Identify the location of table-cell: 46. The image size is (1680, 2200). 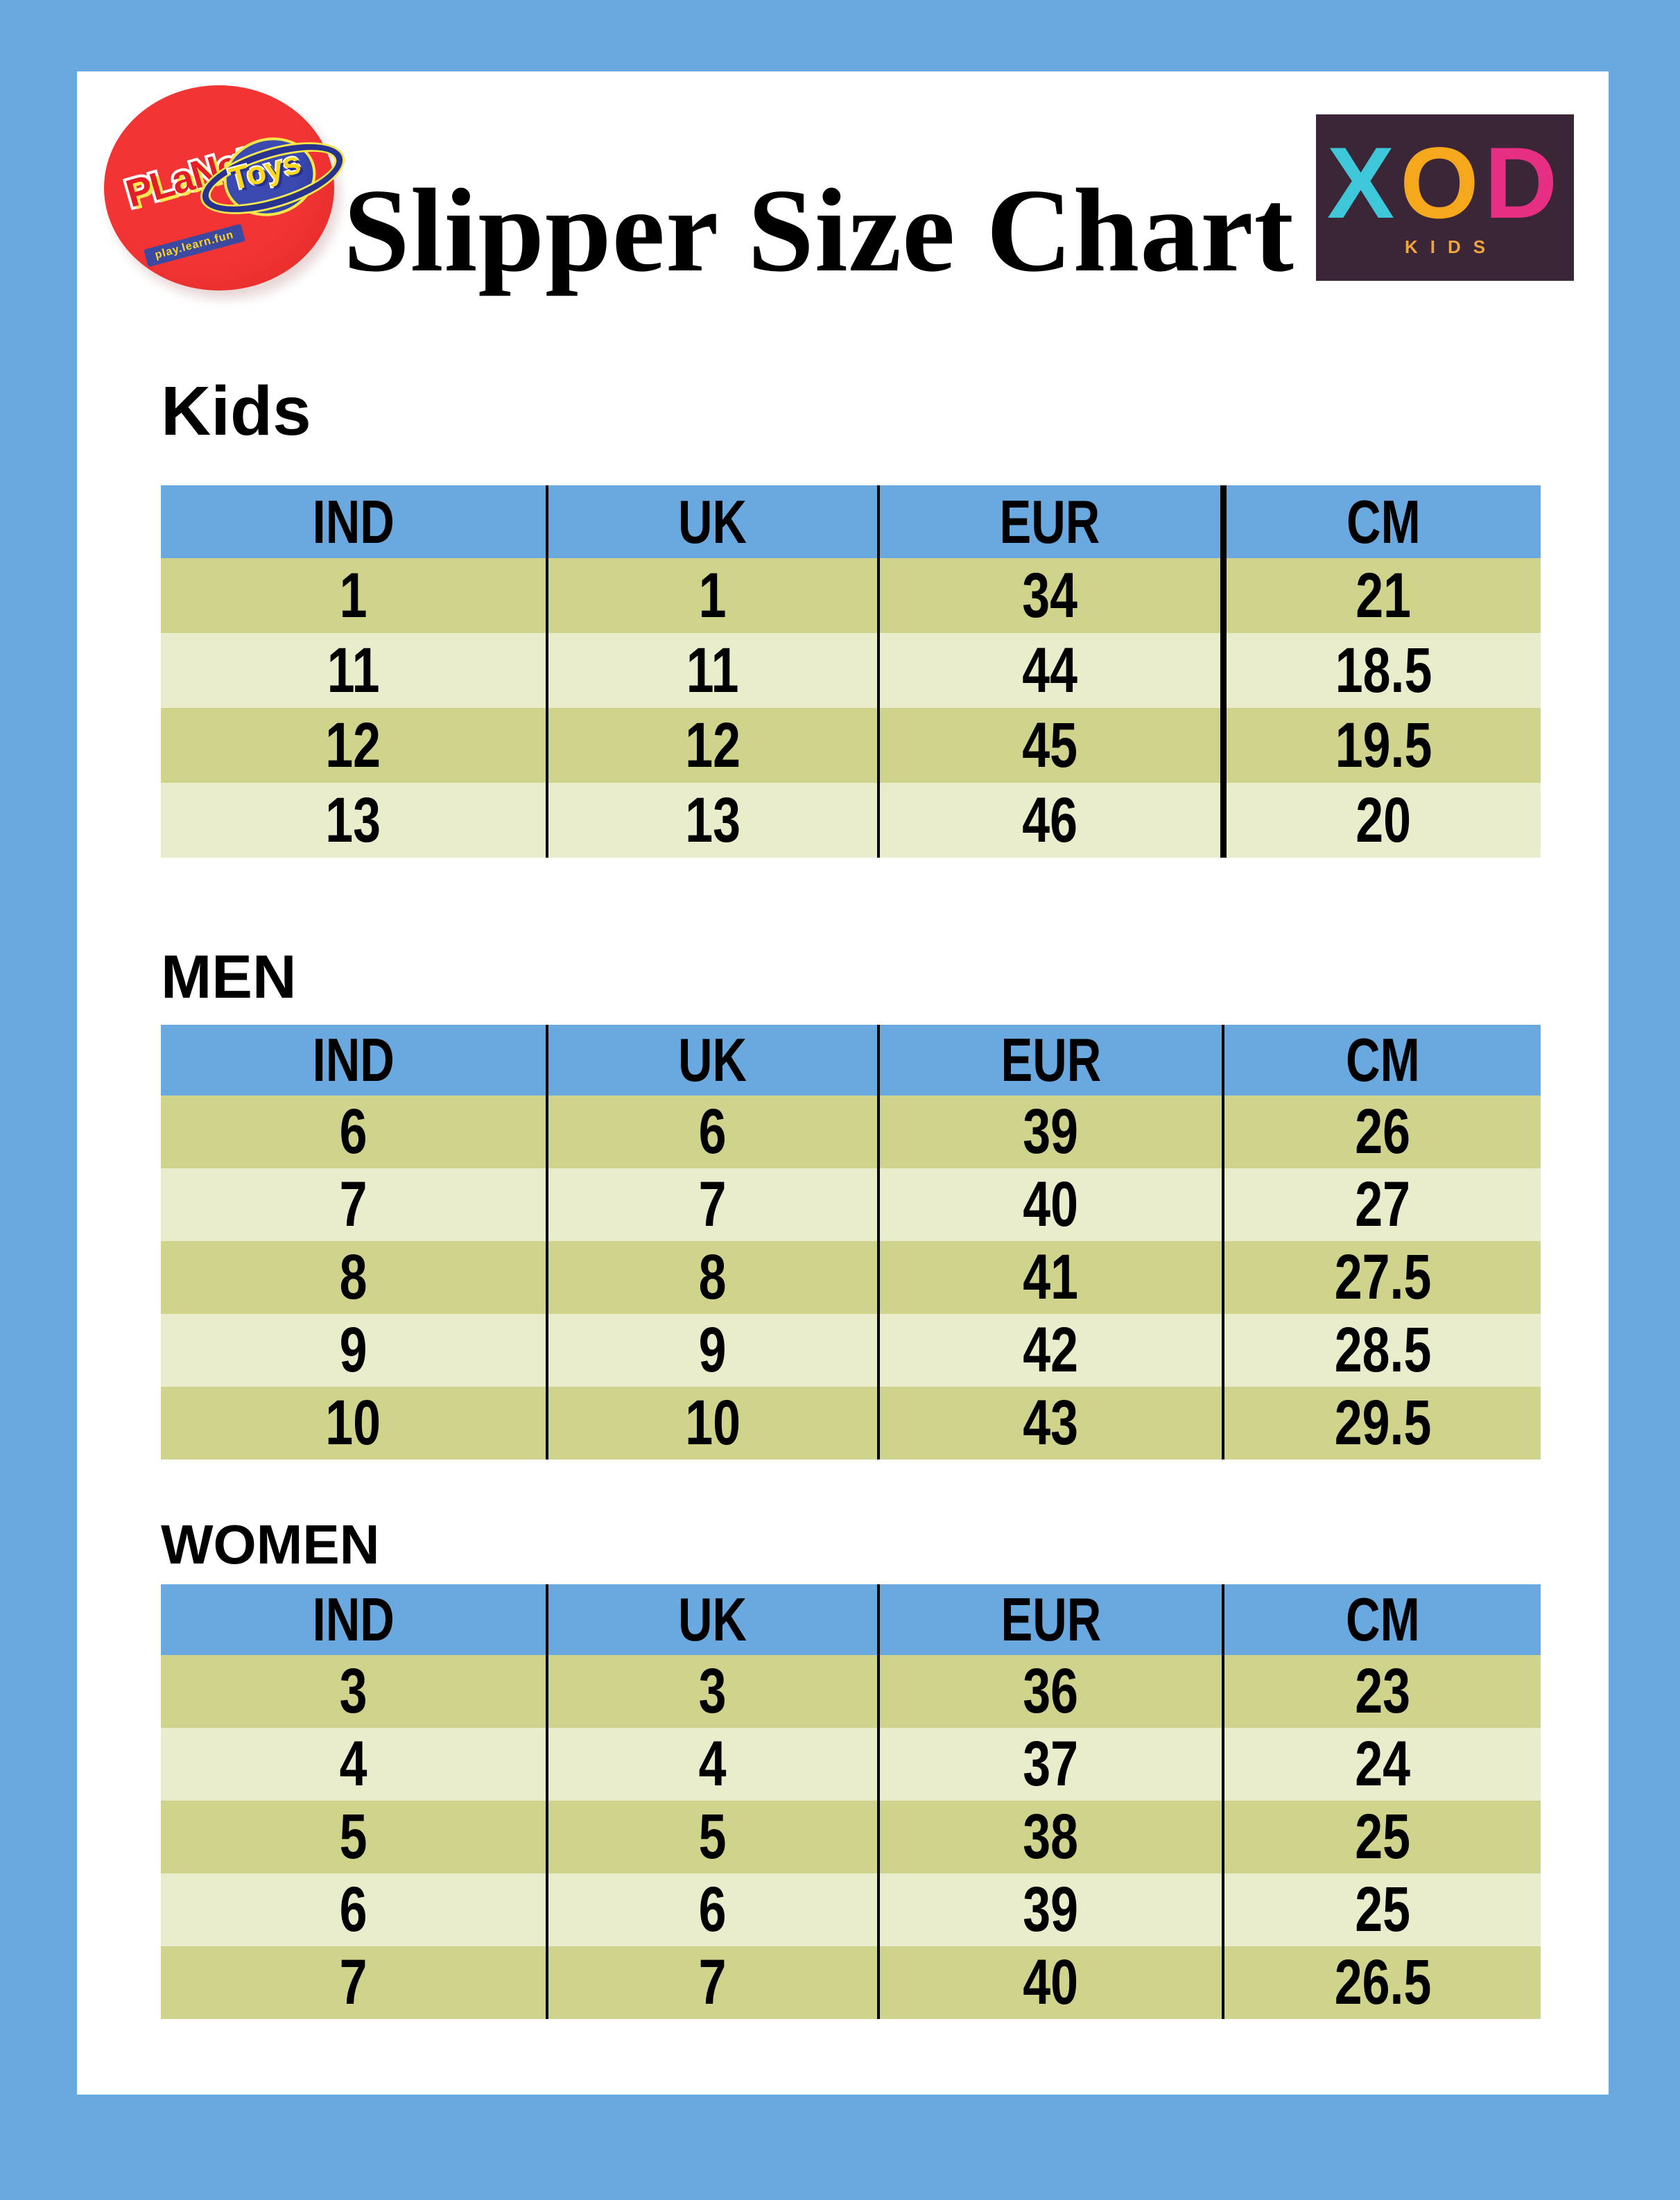
(1052, 820).